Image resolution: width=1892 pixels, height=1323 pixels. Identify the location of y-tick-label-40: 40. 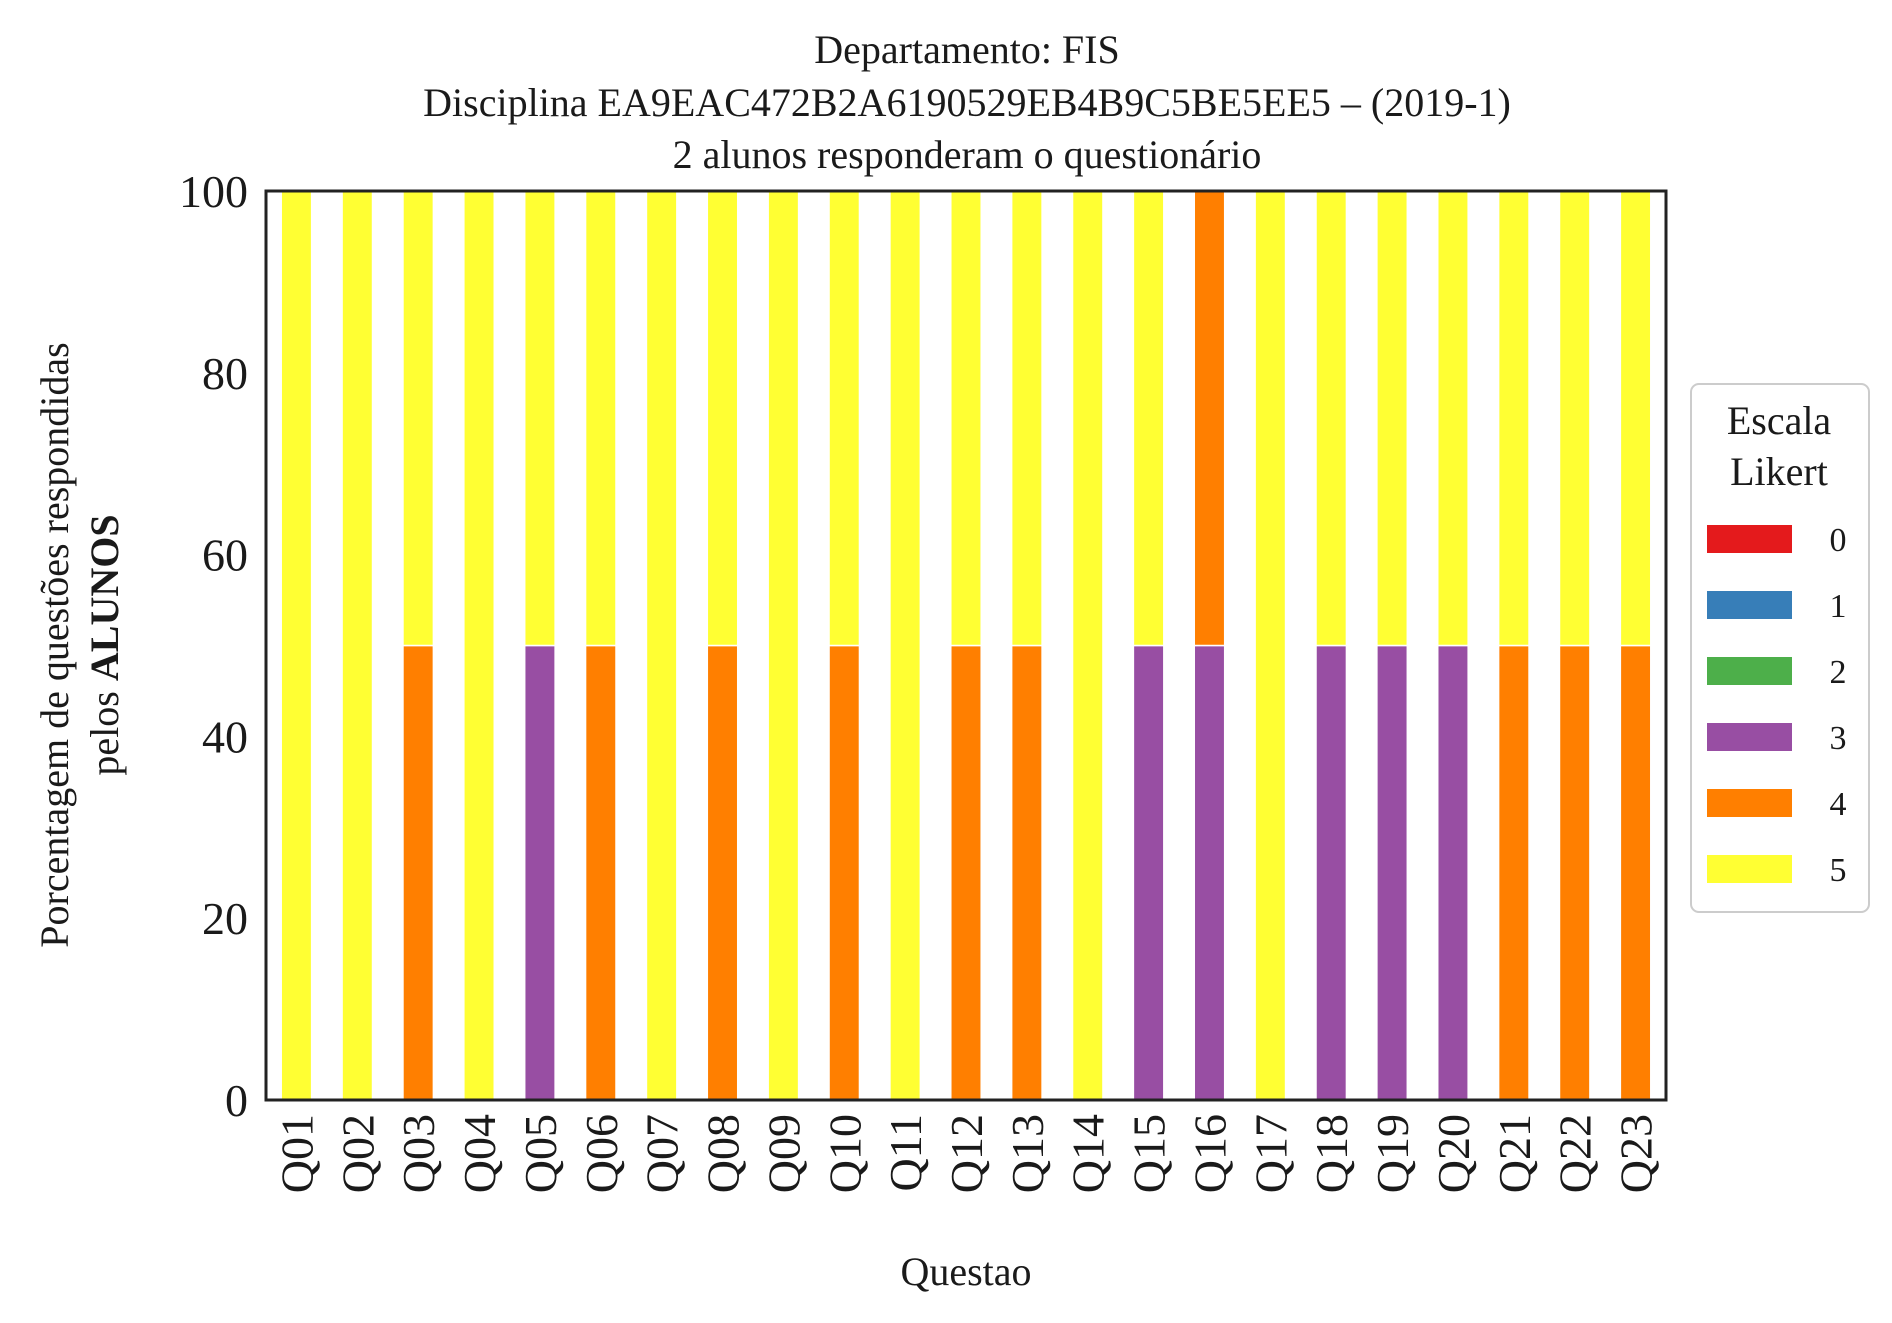
(225, 736).